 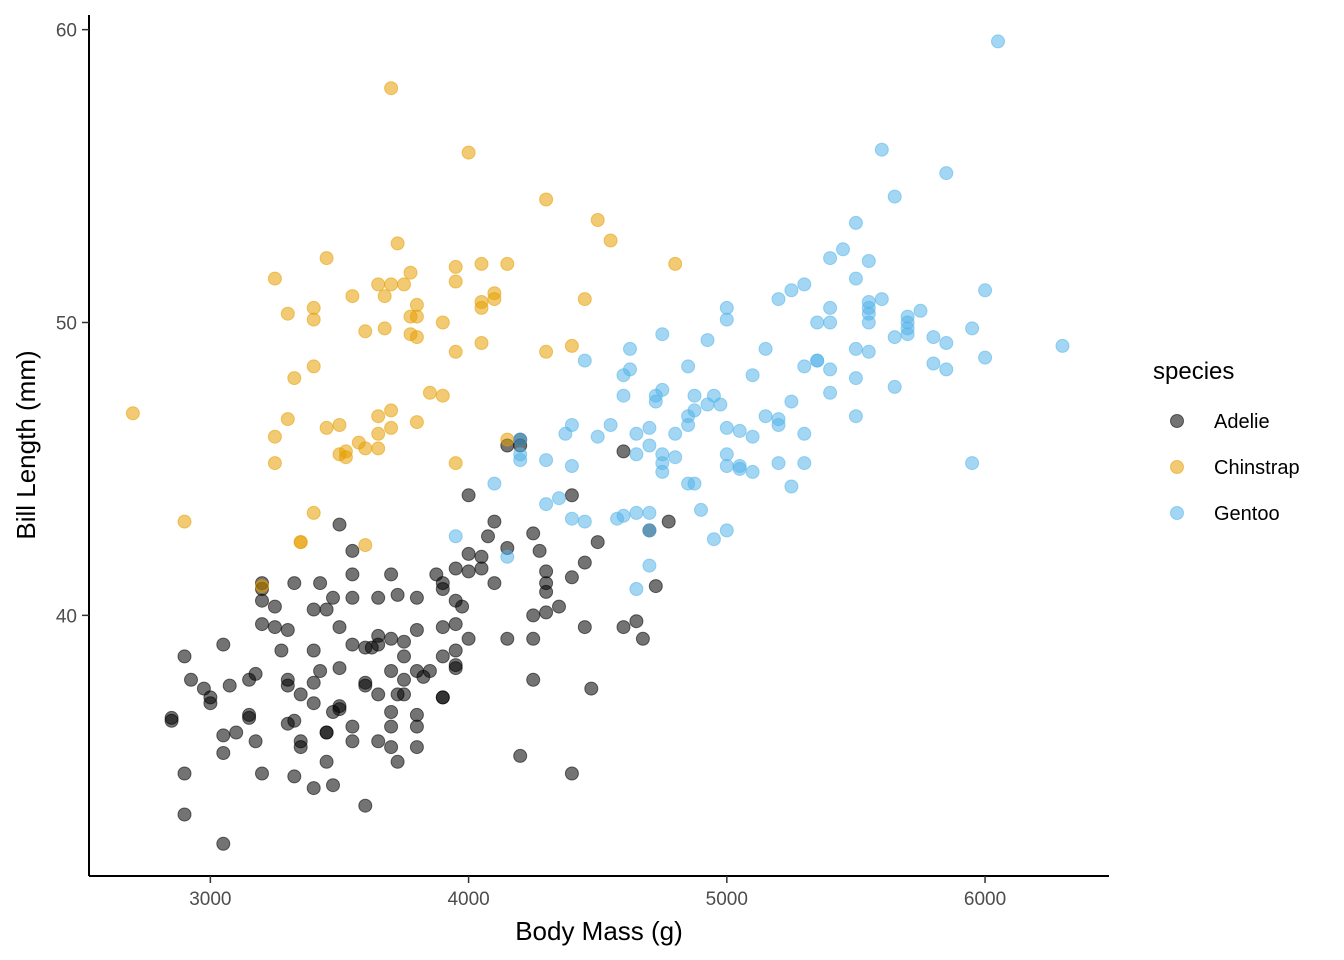 What do you see at coordinates (468, 899) in the screenshot?
I see `x-tick-label: 4000` at bounding box center [468, 899].